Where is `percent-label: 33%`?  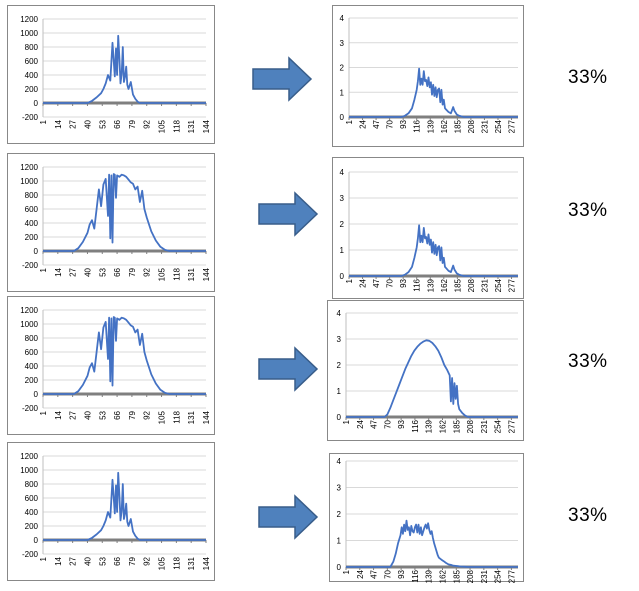 percent-label: 33% is located at coordinates (588, 361).